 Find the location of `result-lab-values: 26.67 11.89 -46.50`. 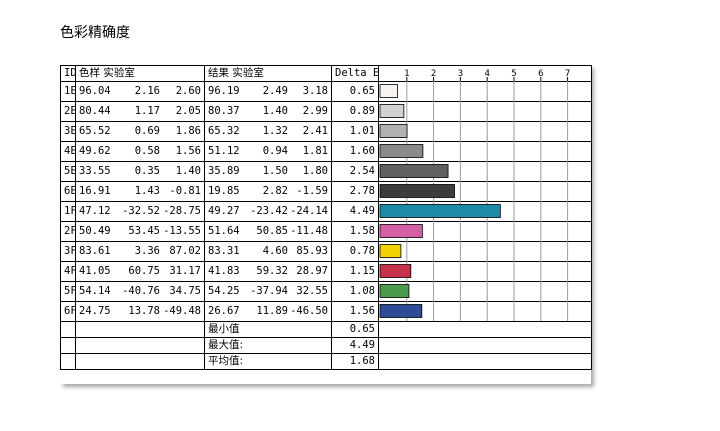

result-lab-values: 26.67 11.89 -46.50 is located at coordinates (268, 311).